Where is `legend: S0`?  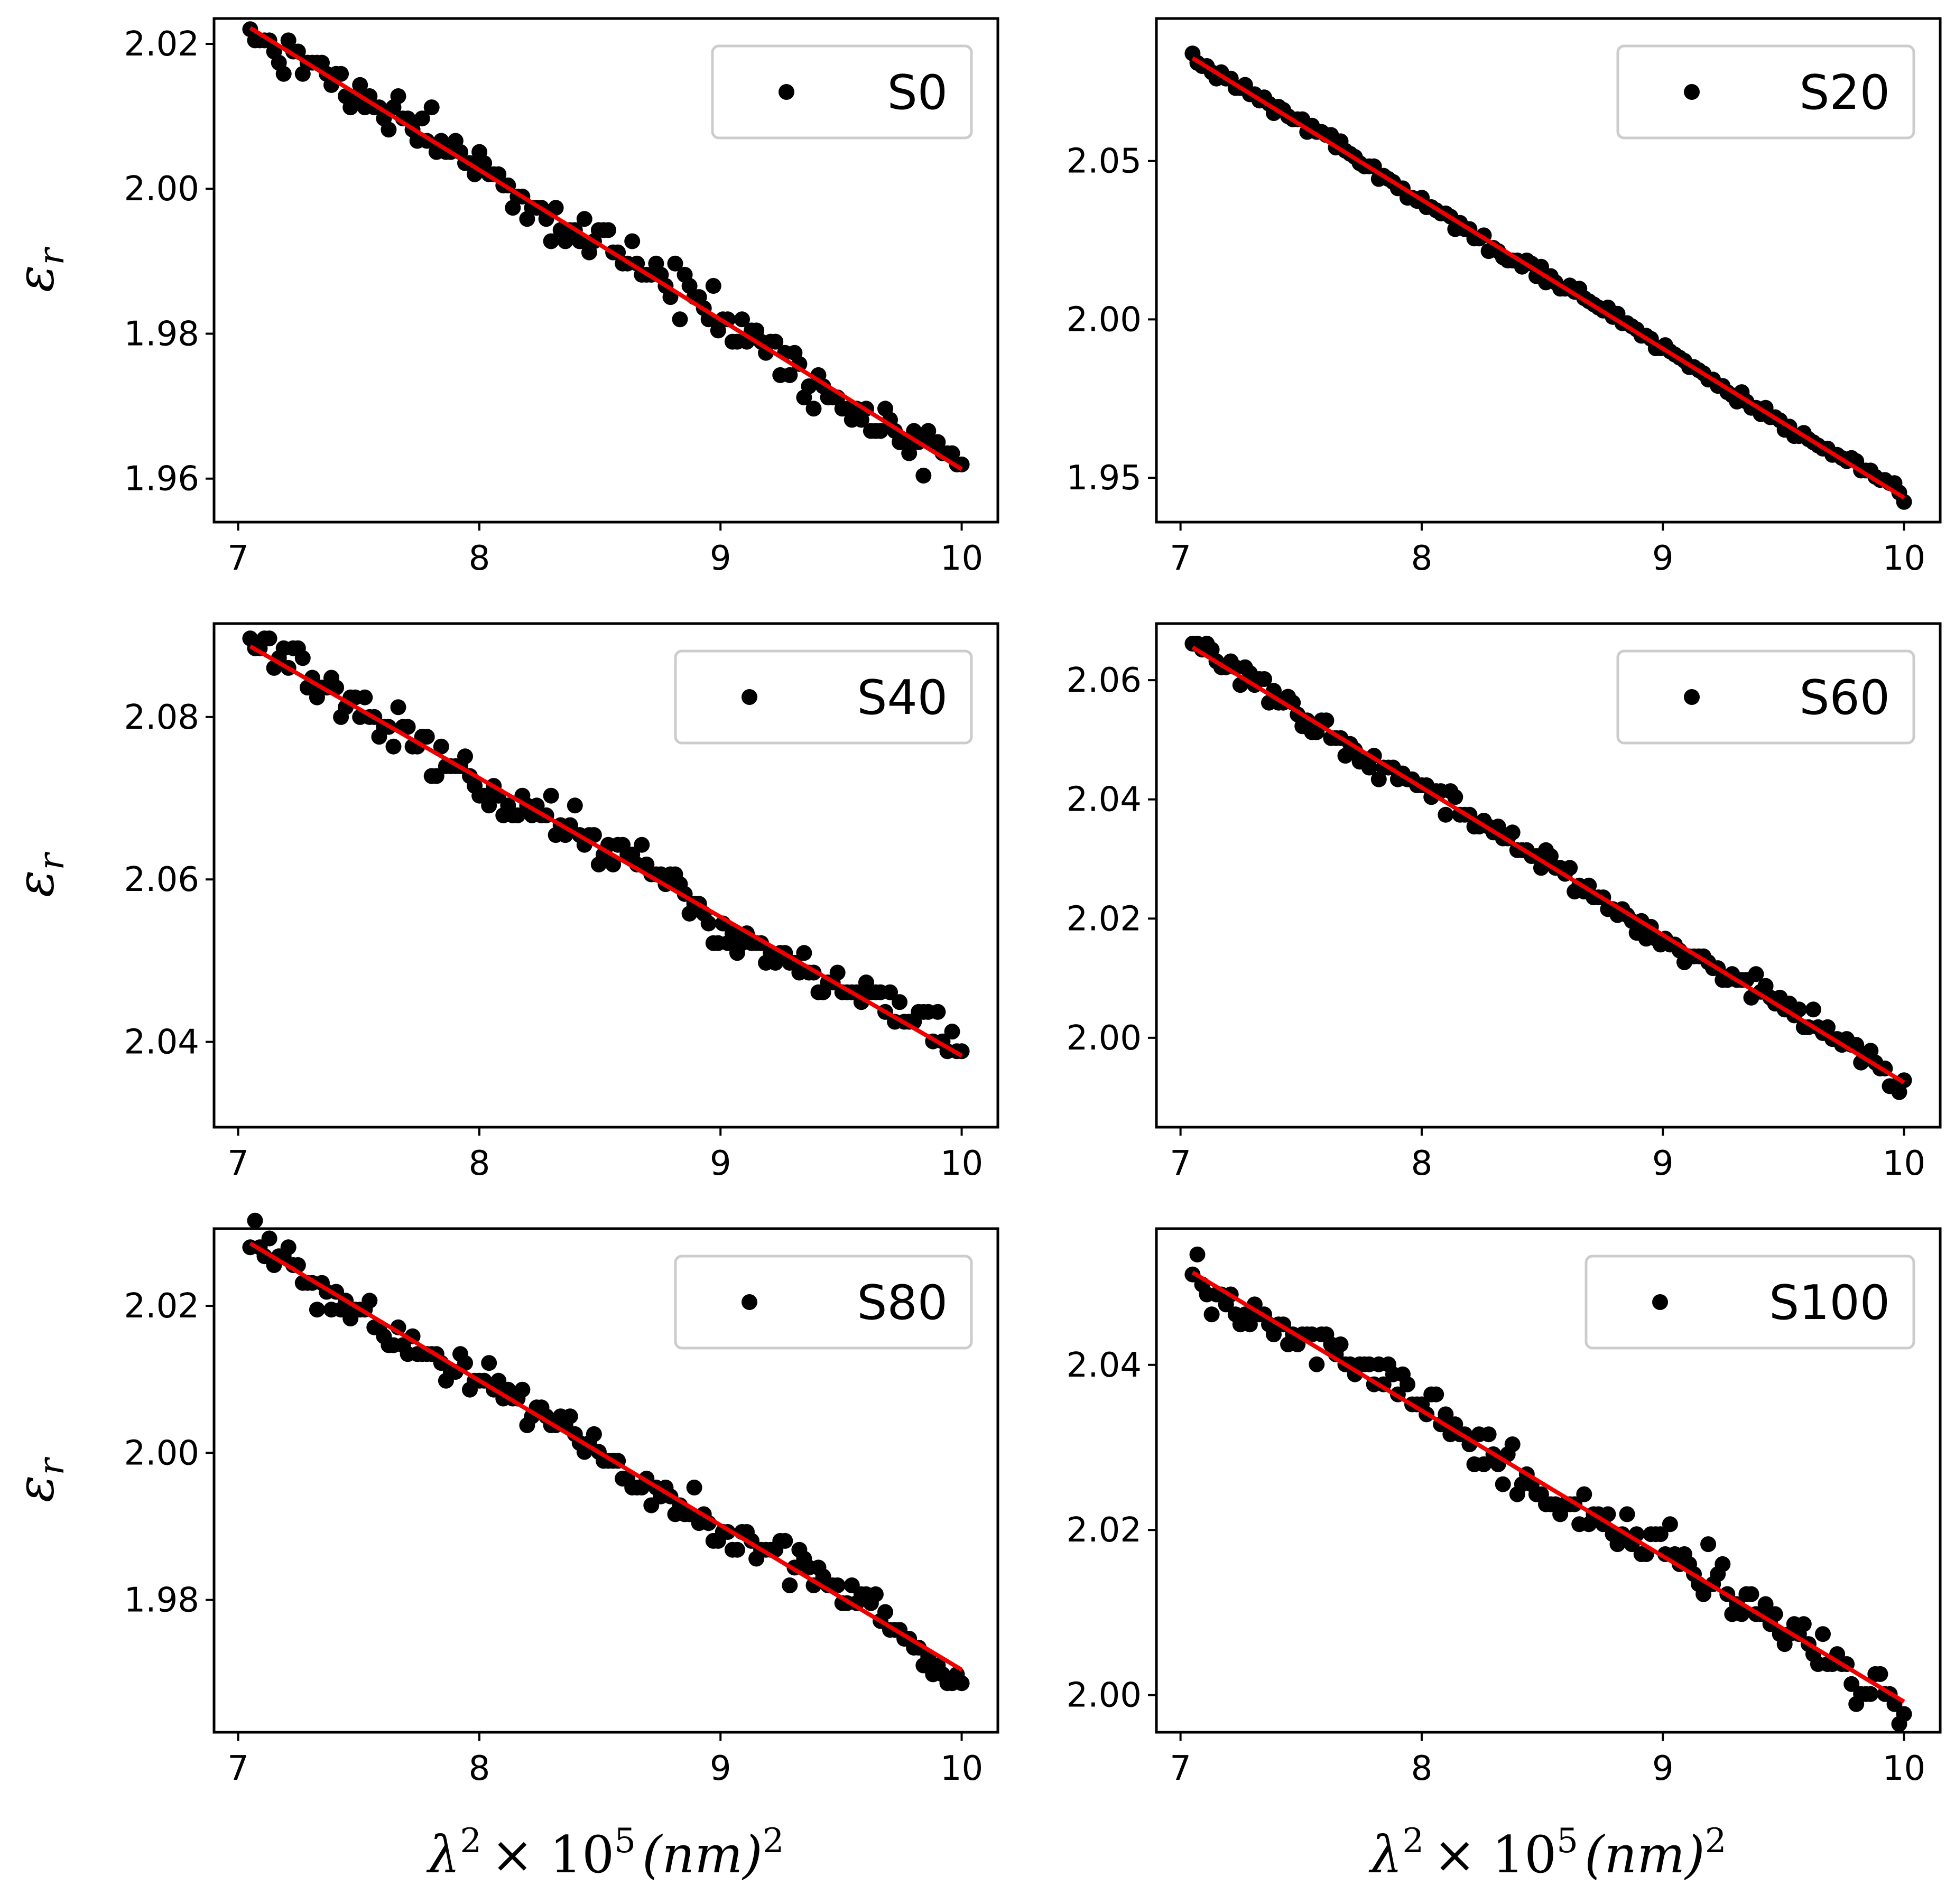
legend: S0 is located at coordinates (842, 92).